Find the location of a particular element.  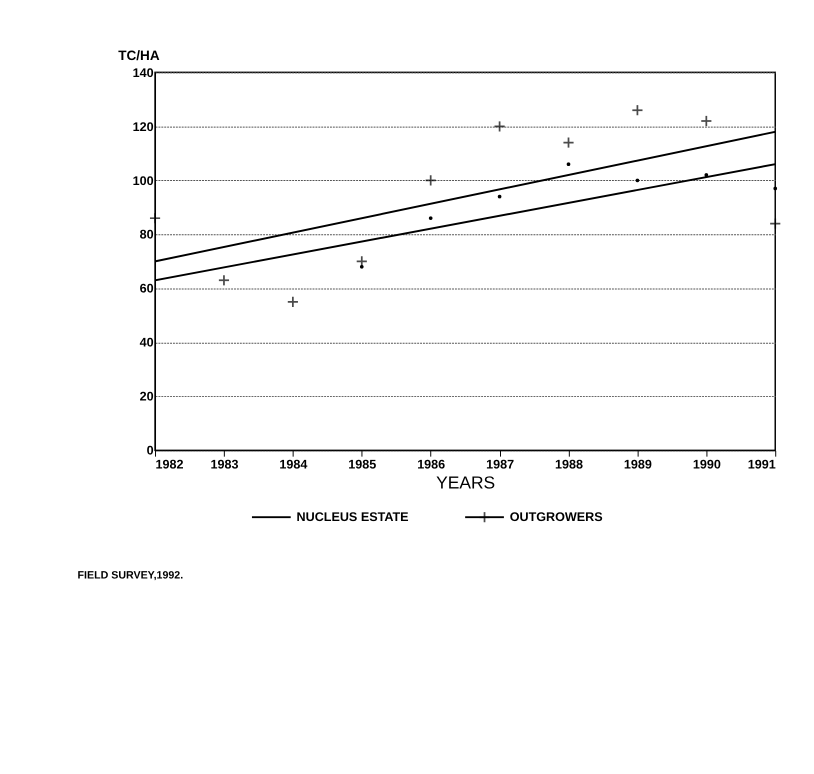

x-tick-label: 1986 is located at coordinates (431, 464).